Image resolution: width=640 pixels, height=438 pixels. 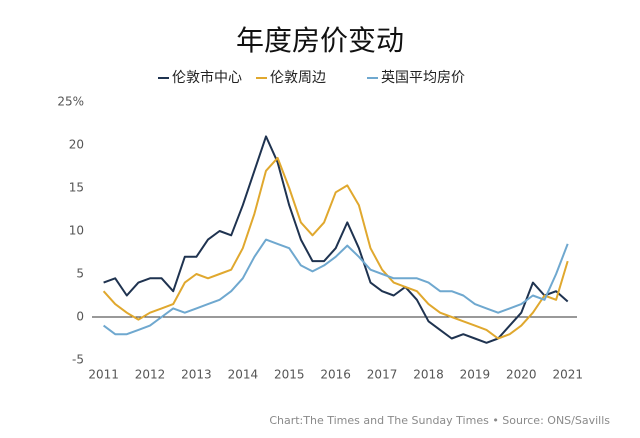 What do you see at coordinates (76, 145) in the screenshot?
I see `y-tick-label: 20` at bounding box center [76, 145].